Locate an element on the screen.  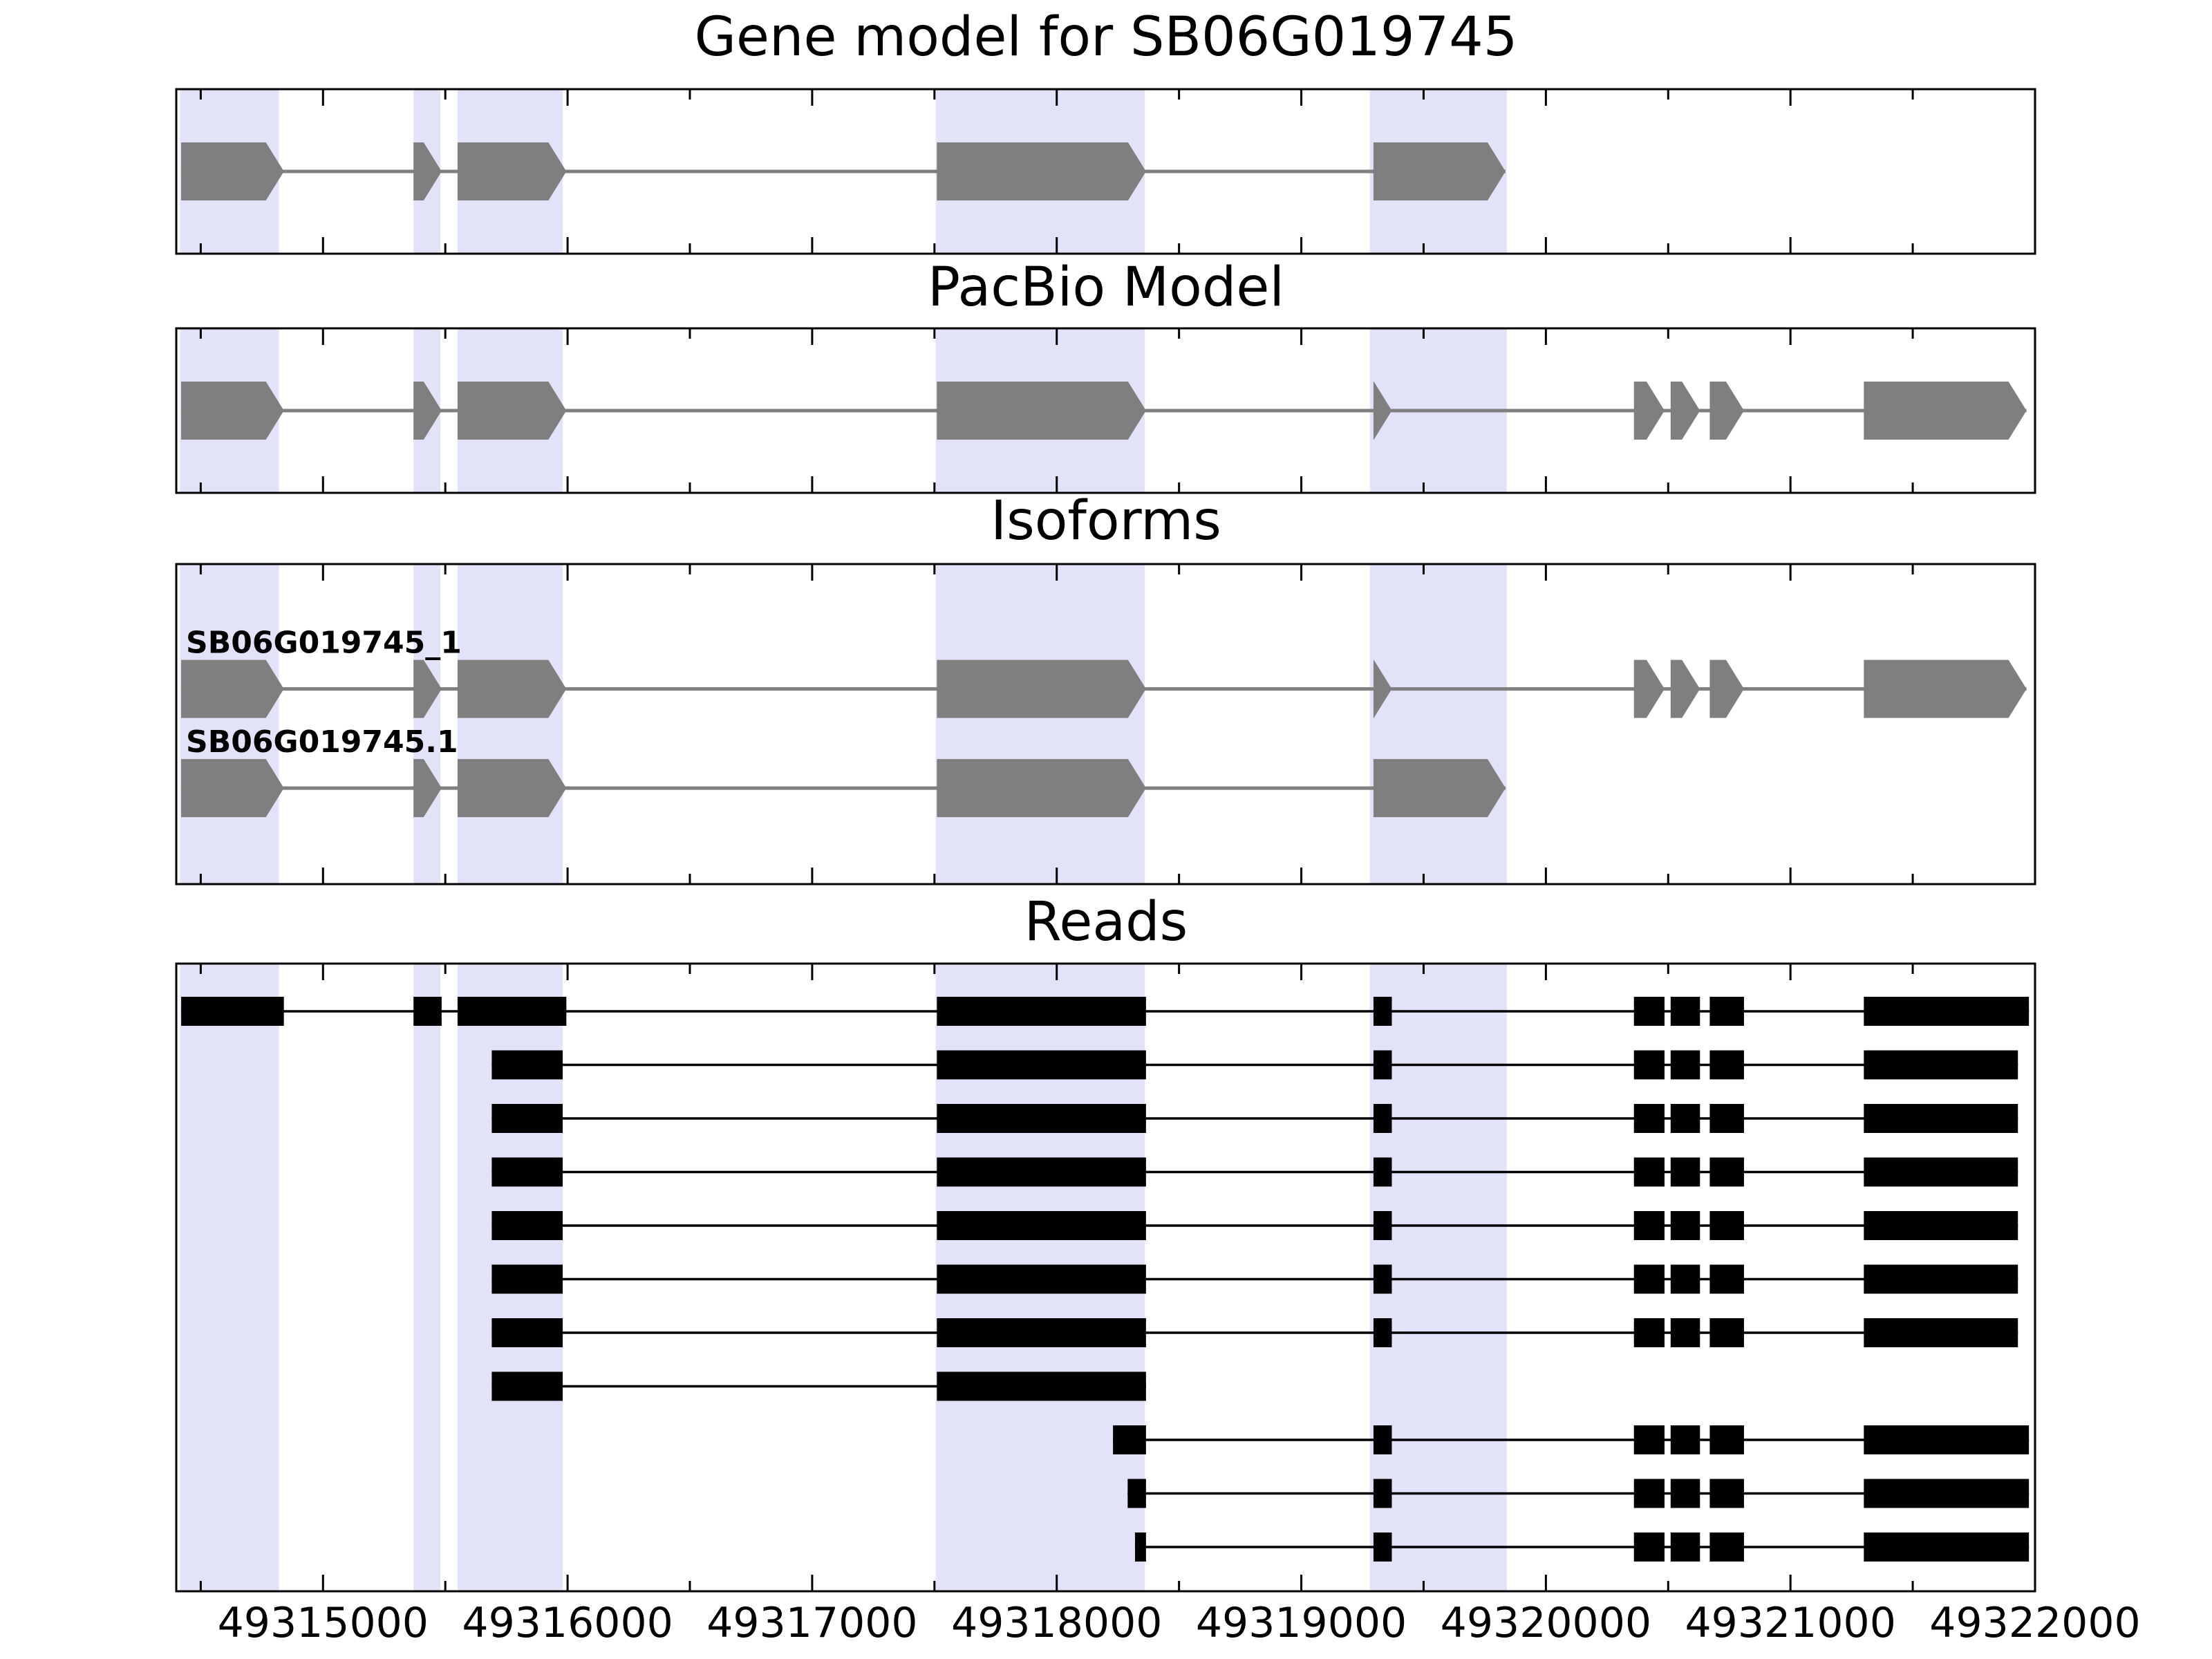
panel-title-gene-model: Gene model for SB06G019745 is located at coordinates (1106, 37).